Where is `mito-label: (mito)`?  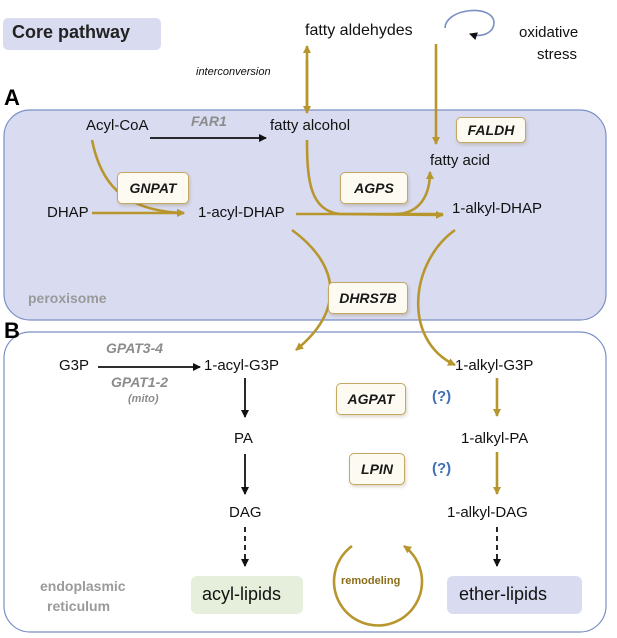
mito-label: (mito) is located at coordinates (143, 399).